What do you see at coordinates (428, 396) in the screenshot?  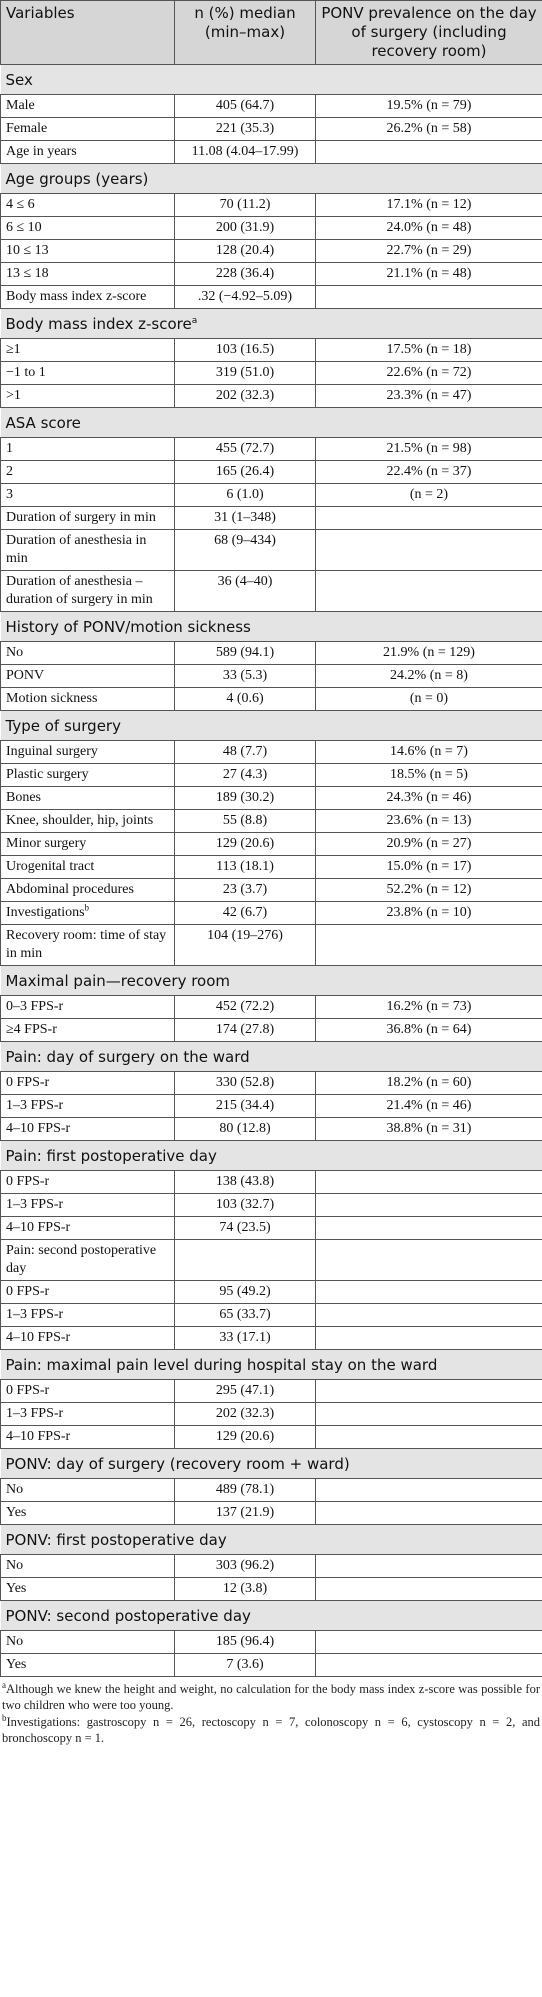 I see `cell: 23.3% (n = 47)` at bounding box center [428, 396].